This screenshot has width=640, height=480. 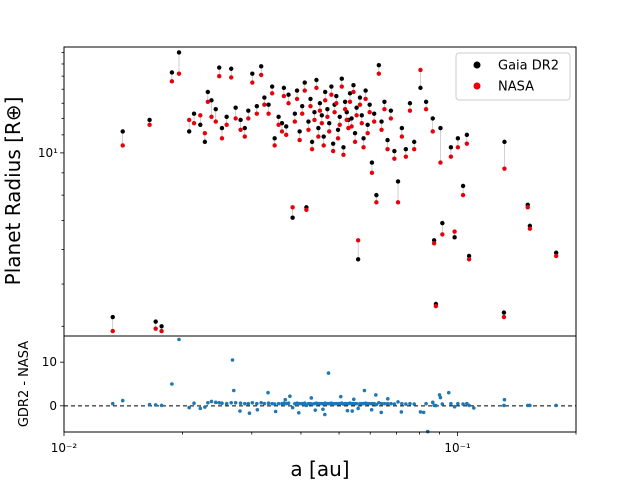 What do you see at coordinates (457, 448) in the screenshot?
I see `bottom-x-tick-label: 10⁻¹` at bounding box center [457, 448].